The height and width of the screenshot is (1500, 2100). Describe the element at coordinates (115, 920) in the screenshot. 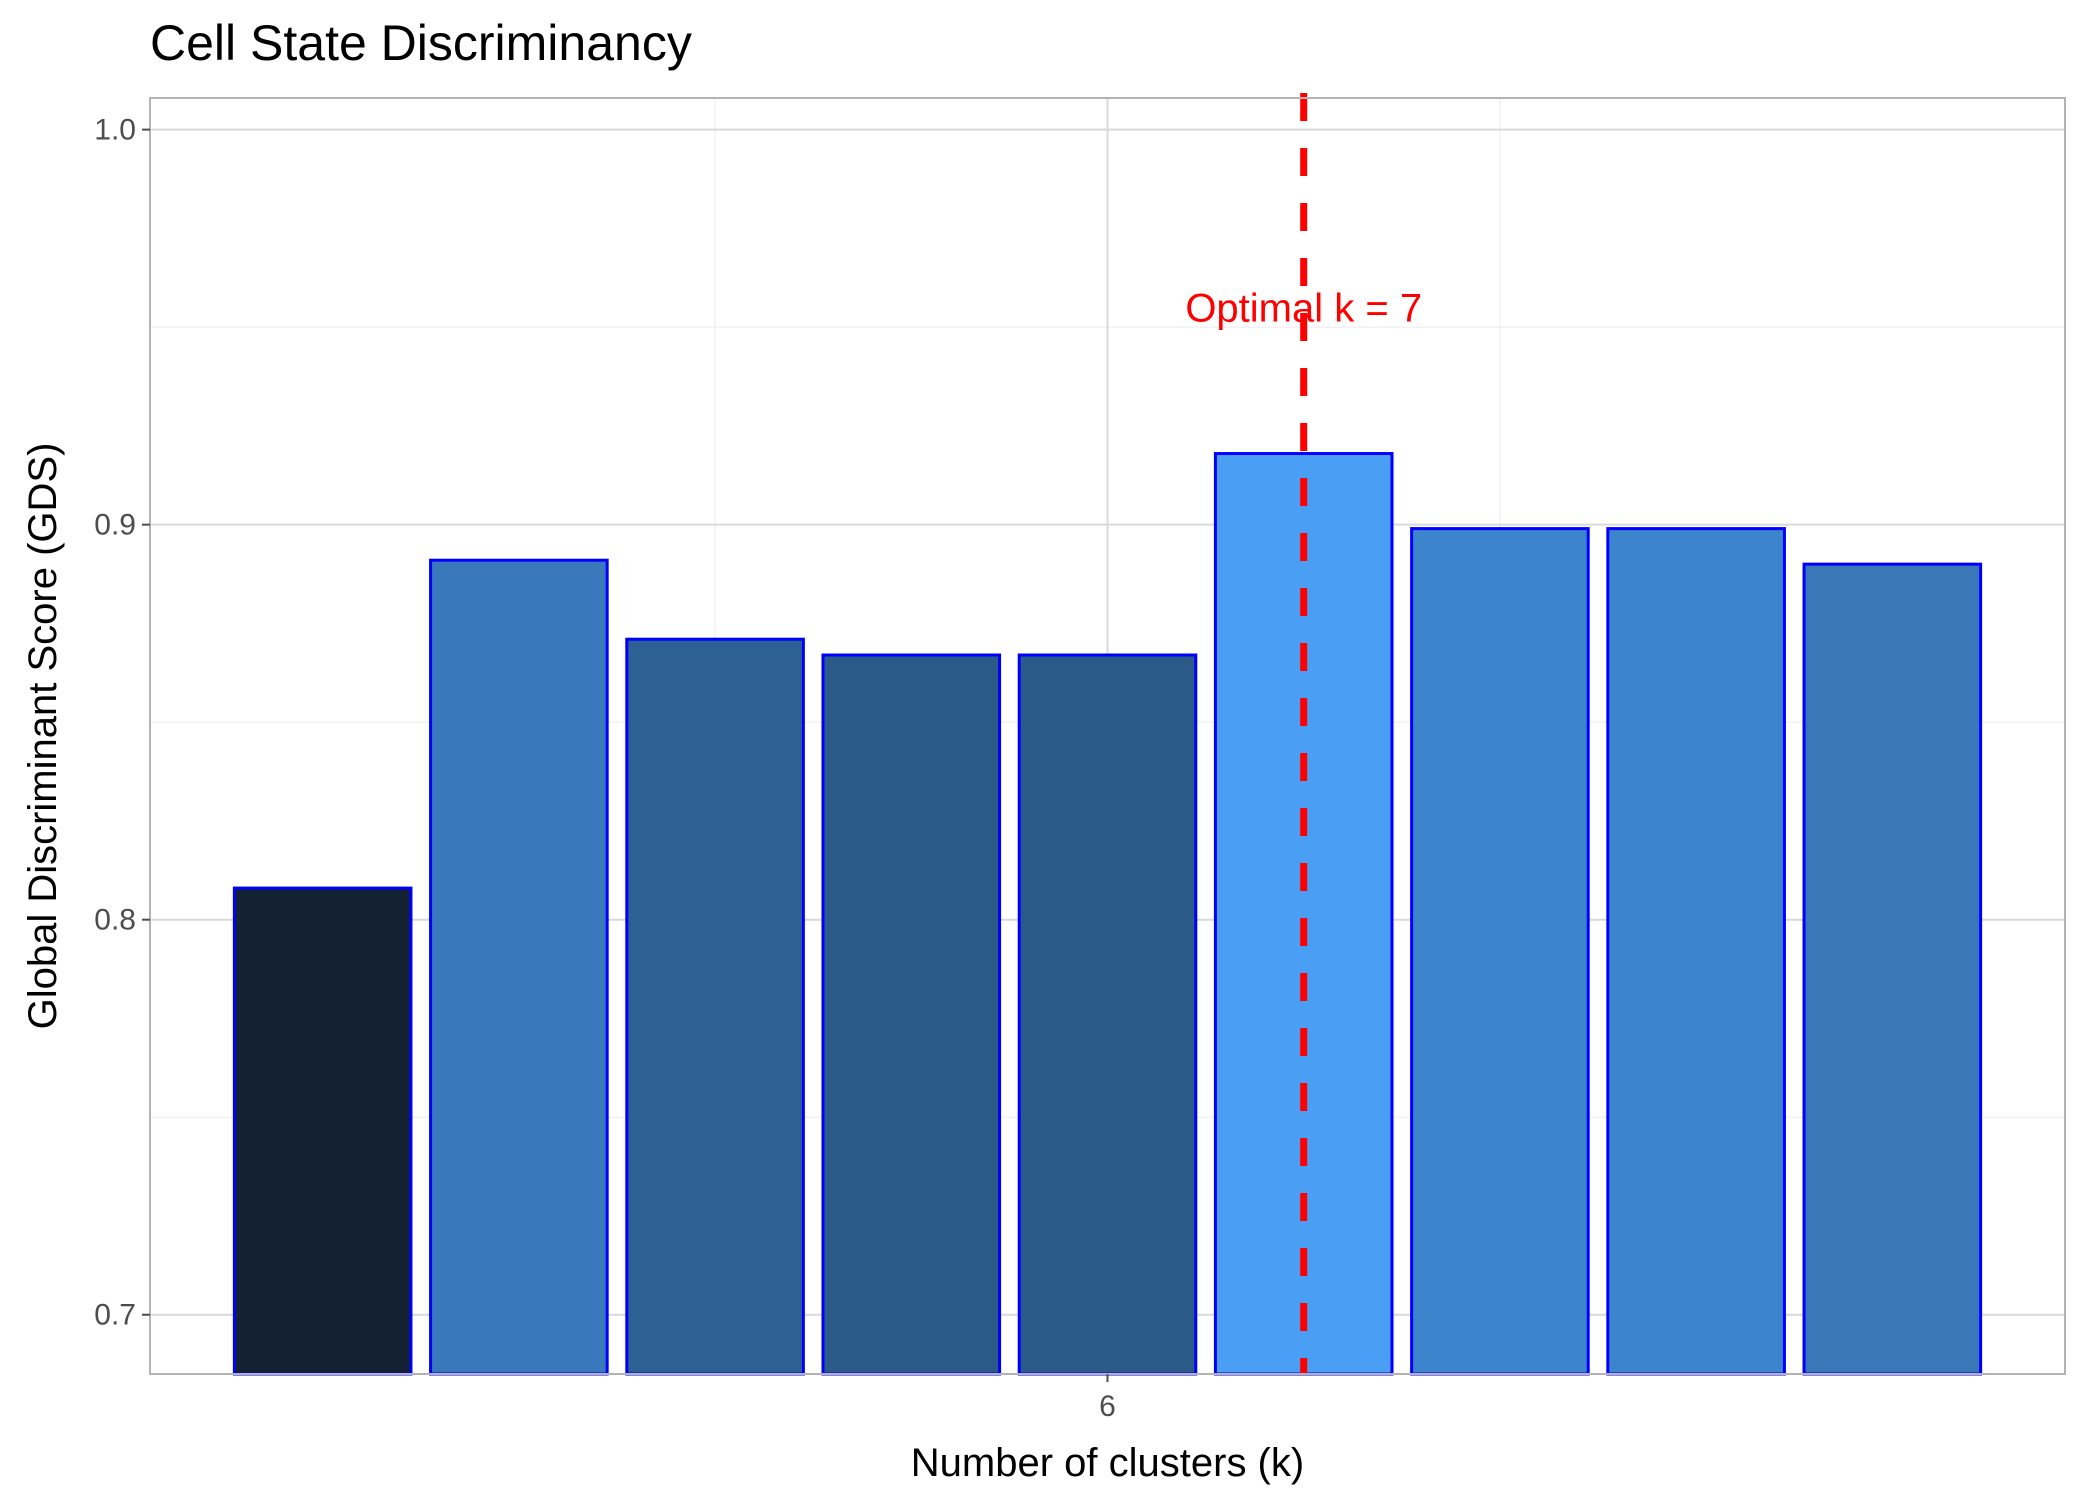

I see `y-tick-label: 0.8` at that location.